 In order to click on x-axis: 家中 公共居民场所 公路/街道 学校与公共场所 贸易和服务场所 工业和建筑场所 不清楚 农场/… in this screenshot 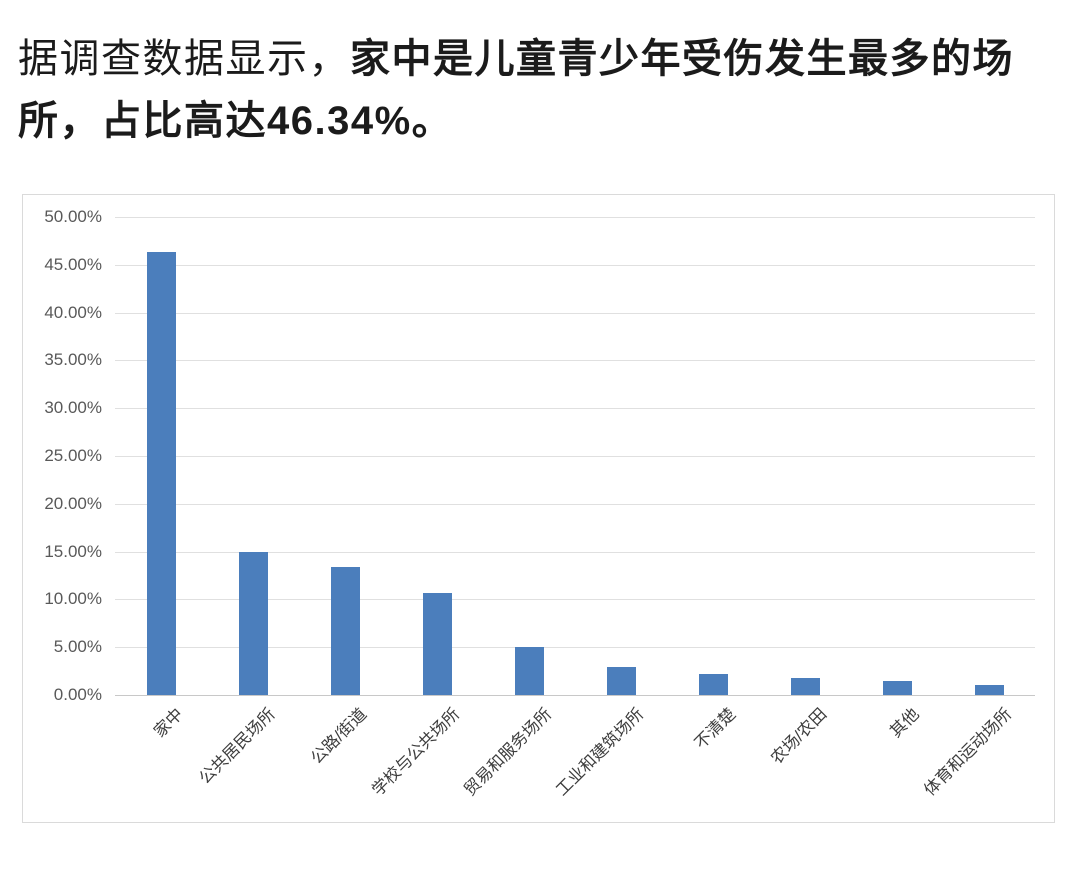, I will do `click(575, 757)`.